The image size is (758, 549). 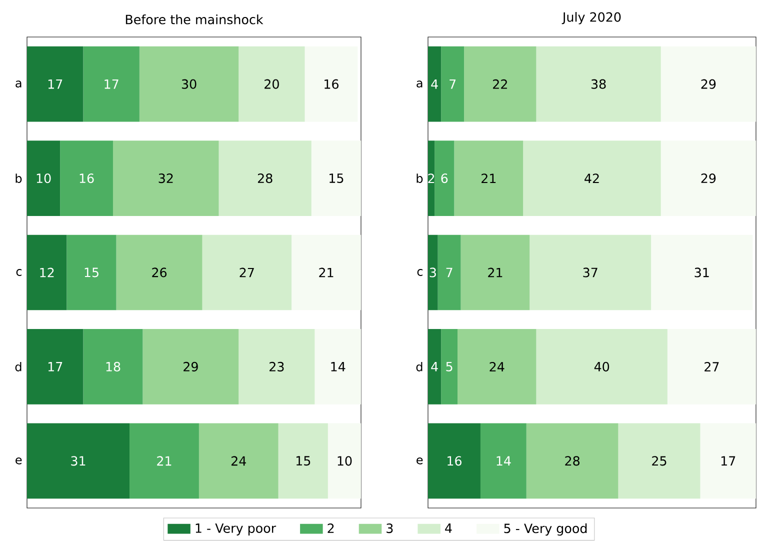 I want to click on data-label: 30, so click(x=189, y=84).